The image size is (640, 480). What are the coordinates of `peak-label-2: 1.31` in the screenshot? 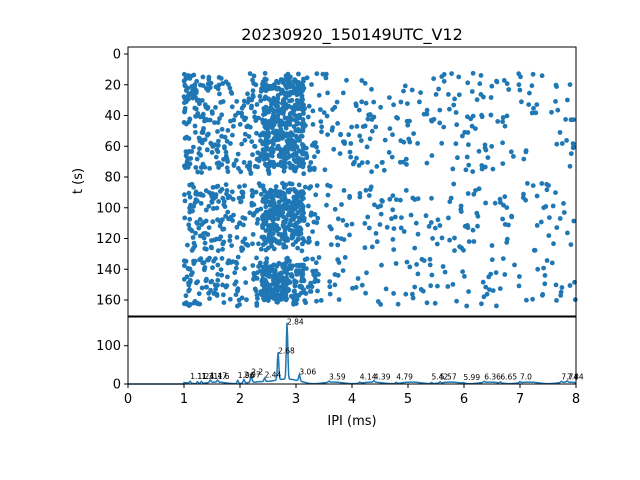 It's located at (209, 376).